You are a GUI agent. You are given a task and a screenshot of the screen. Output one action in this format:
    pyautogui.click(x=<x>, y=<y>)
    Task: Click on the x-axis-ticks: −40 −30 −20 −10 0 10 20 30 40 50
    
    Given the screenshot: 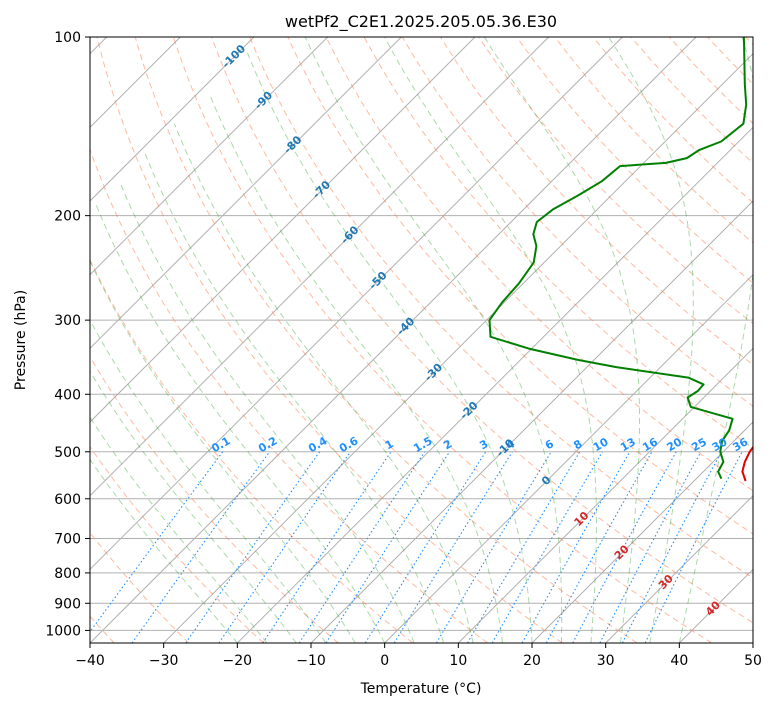 What is the action you would take?
    pyautogui.click(x=418, y=656)
    